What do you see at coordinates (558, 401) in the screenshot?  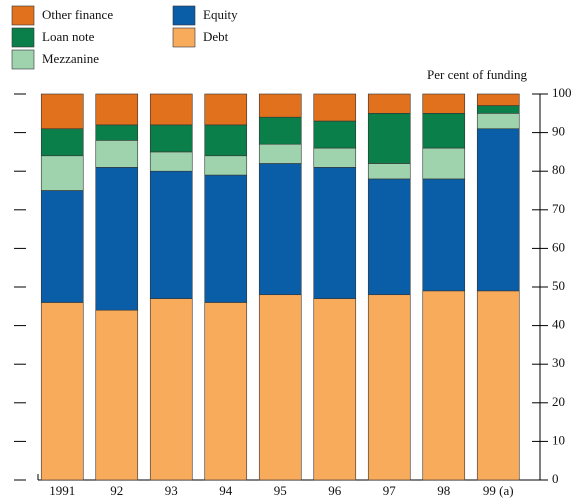 I see `y-tick-label: 20` at bounding box center [558, 401].